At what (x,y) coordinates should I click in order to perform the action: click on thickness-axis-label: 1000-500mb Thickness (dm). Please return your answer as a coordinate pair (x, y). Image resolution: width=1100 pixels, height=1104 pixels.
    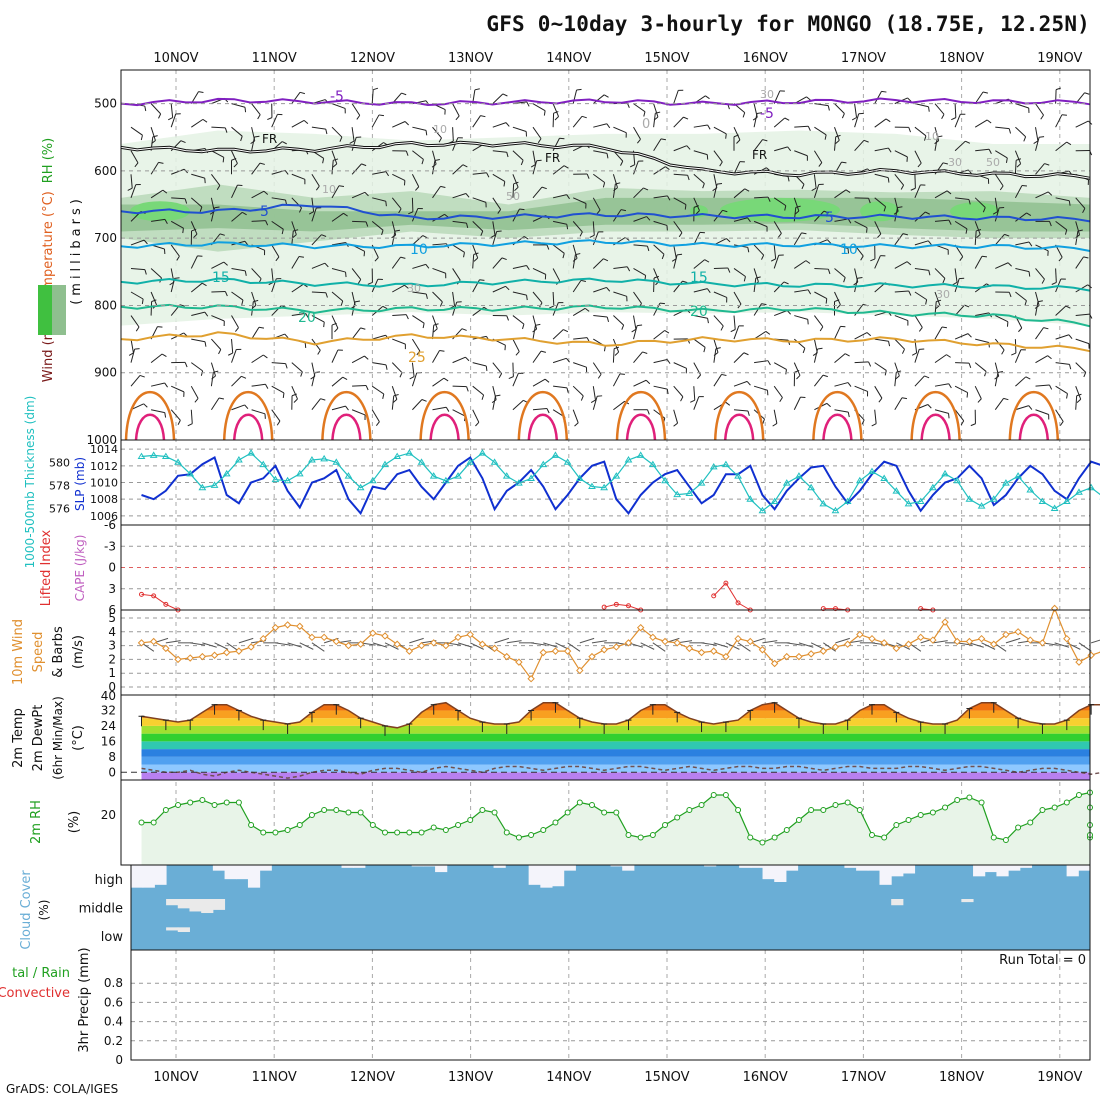
    Looking at the image, I should click on (30, 482).